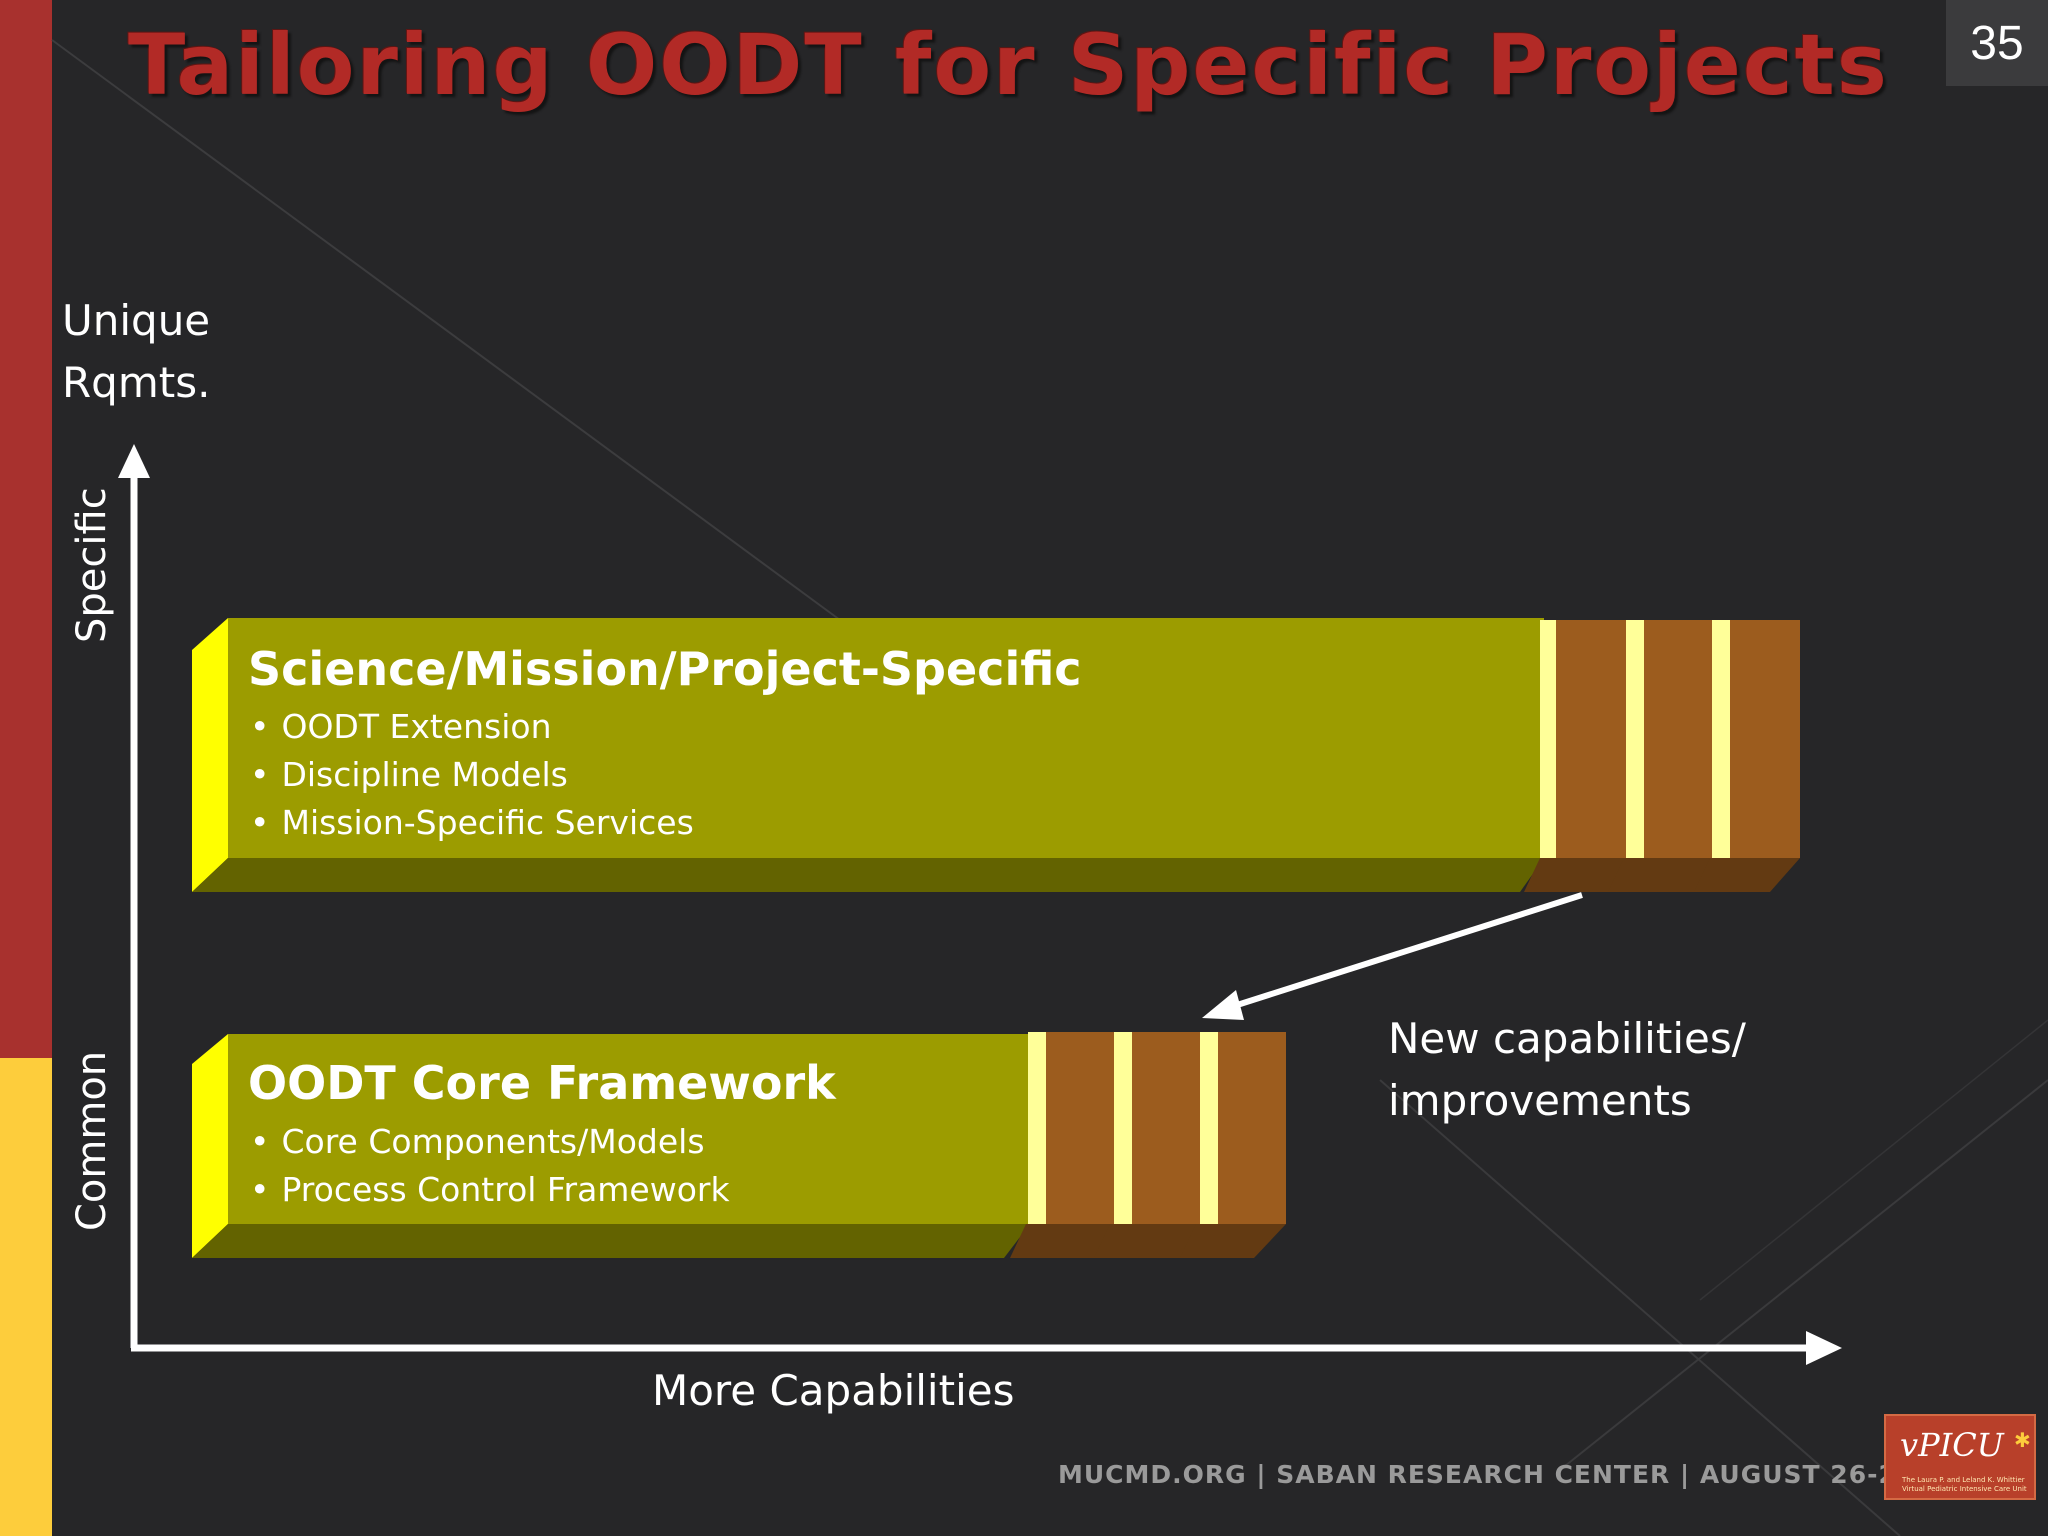 The height and width of the screenshot is (1536, 2048). I want to click on migration-arrow-line, so click(1408, 950).